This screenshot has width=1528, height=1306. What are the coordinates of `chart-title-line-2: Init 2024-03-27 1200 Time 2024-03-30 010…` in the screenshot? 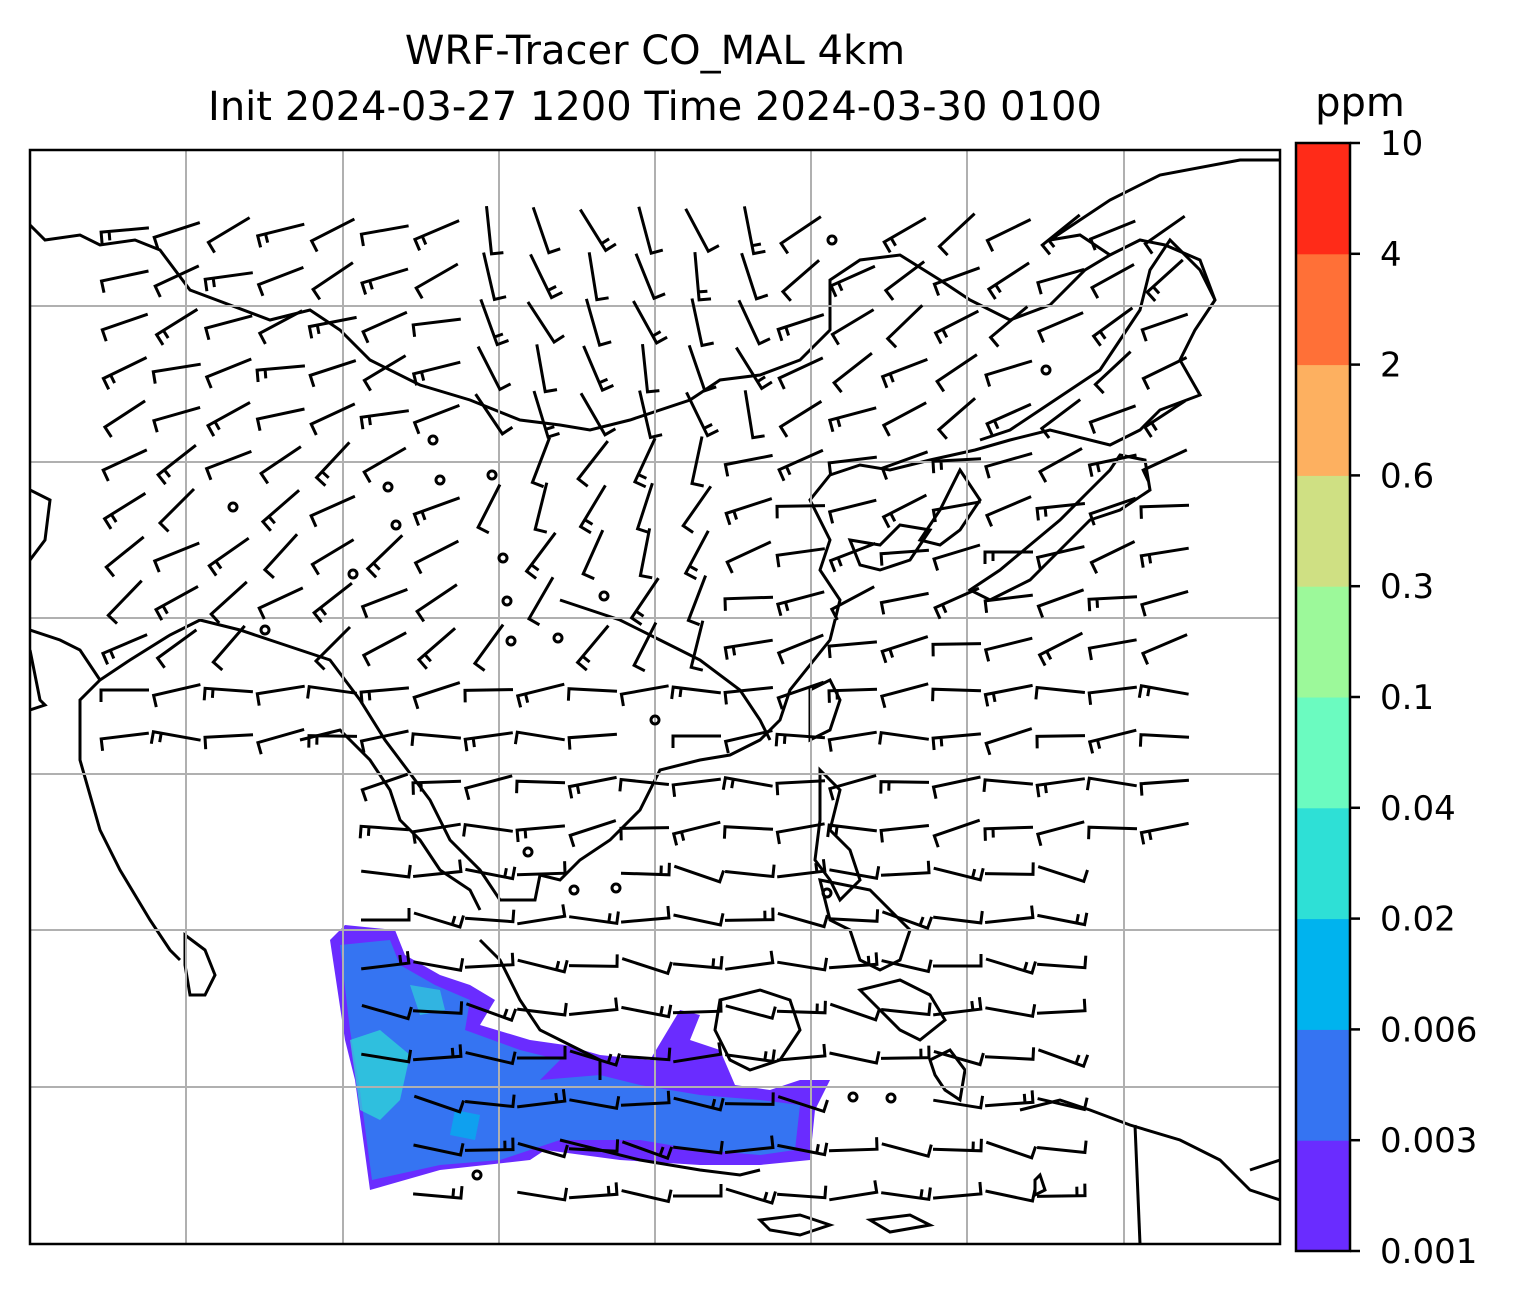 It's located at (655, 107).